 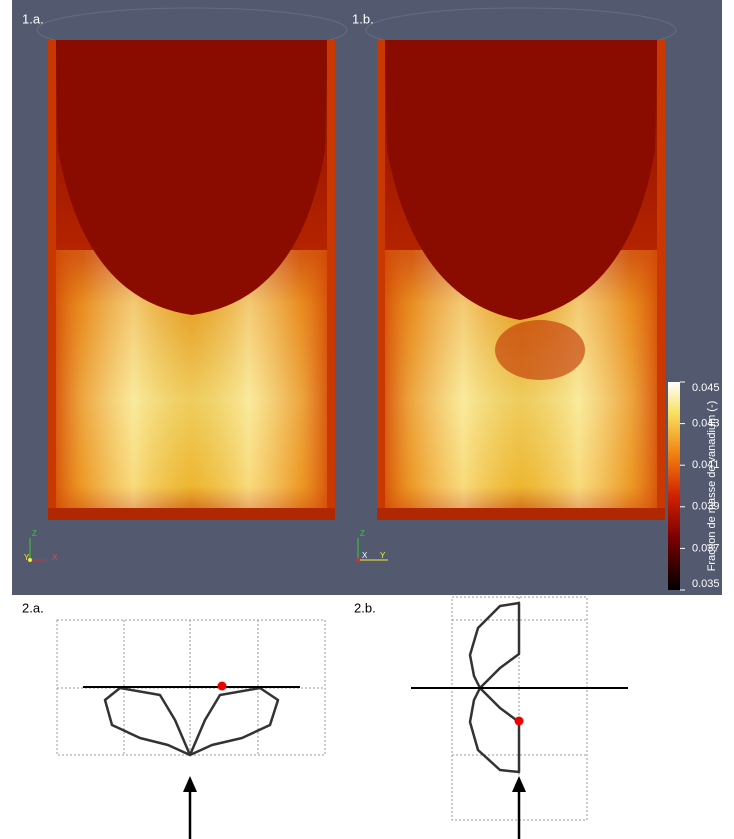 I want to click on colorbar-tick-label: 0.043, so click(x=706, y=424).